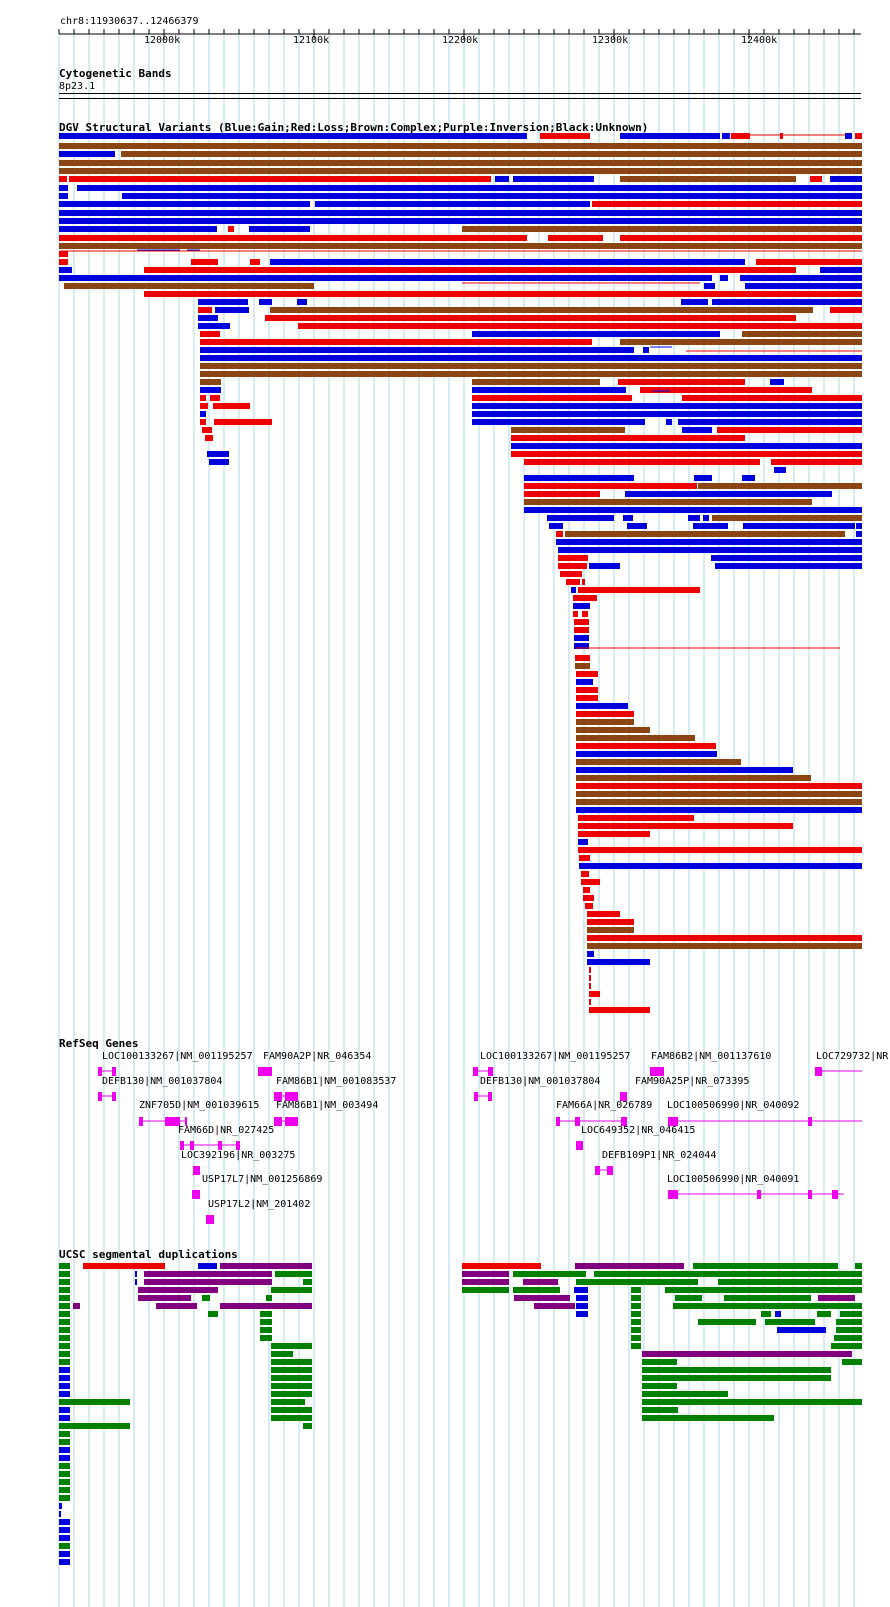 The width and height of the screenshot is (890, 1607). Describe the element at coordinates (540, 1081) in the screenshot. I see `gene-label: DEFB130|NM_001037804` at that location.